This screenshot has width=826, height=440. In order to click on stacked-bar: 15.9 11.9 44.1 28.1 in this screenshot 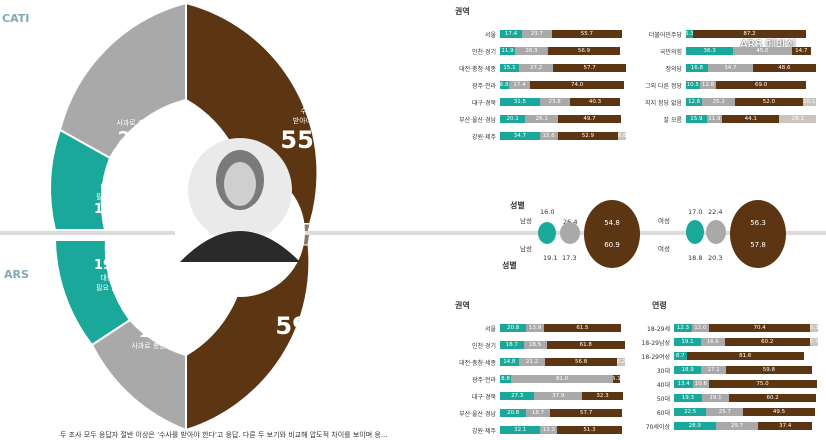, I will do `click(751, 119)`.